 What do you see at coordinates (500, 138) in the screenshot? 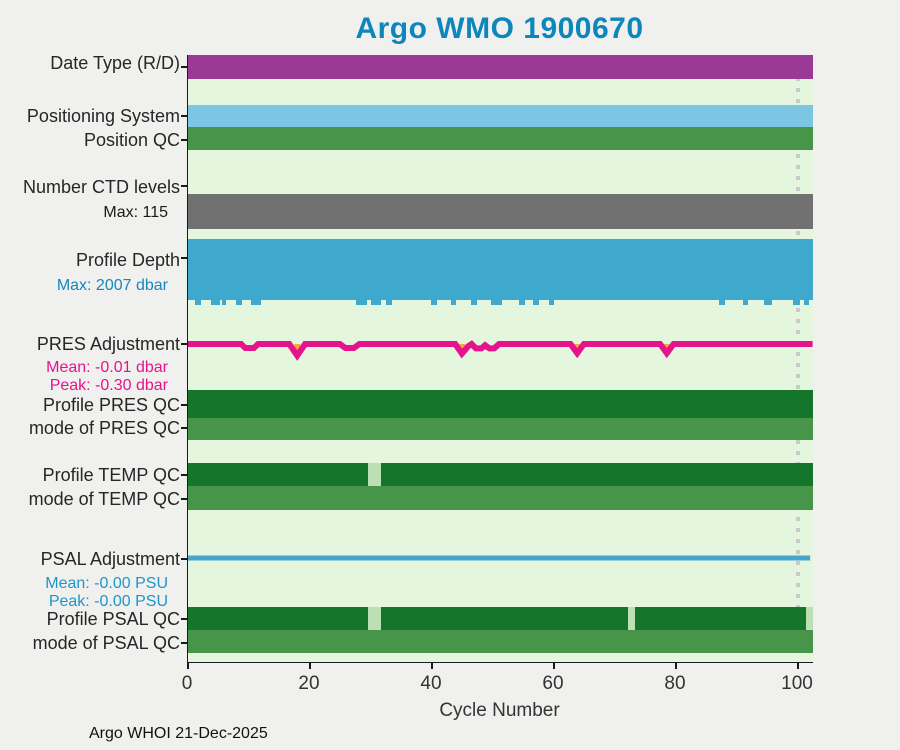
I see `position-qc-bar` at bounding box center [500, 138].